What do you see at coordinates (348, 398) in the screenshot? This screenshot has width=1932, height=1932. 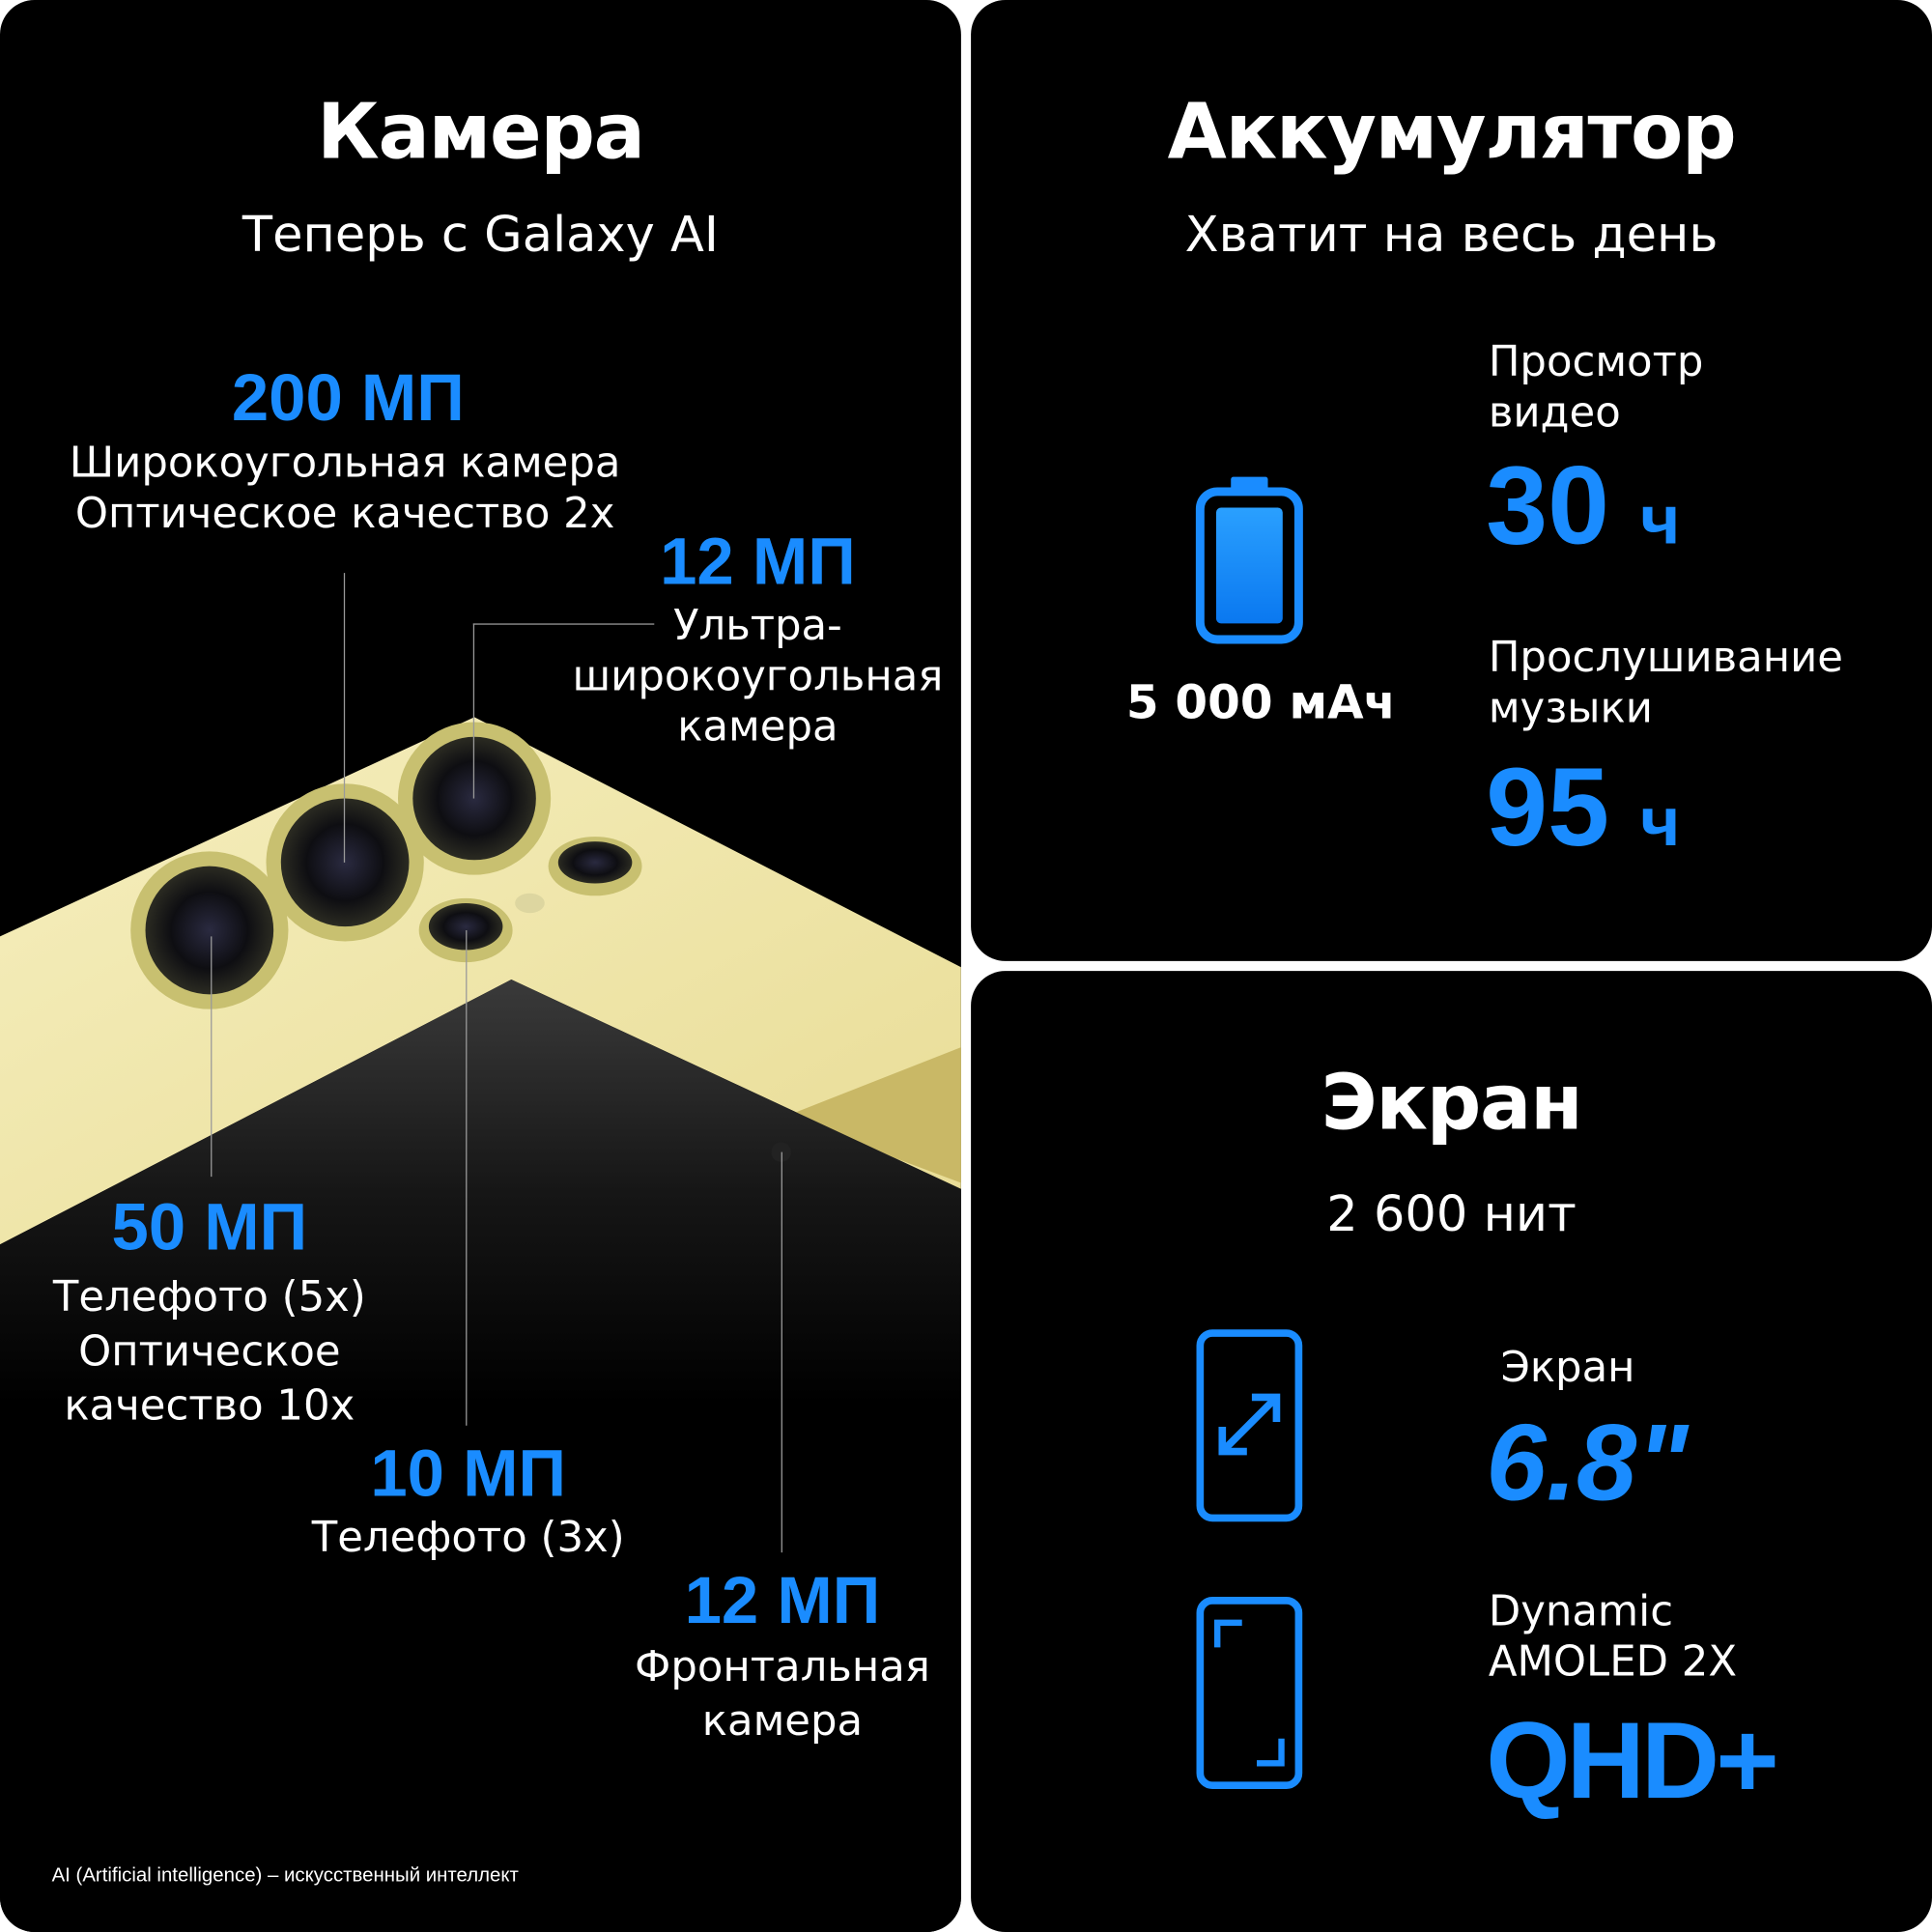 I see `spec-value: 200 МП` at bounding box center [348, 398].